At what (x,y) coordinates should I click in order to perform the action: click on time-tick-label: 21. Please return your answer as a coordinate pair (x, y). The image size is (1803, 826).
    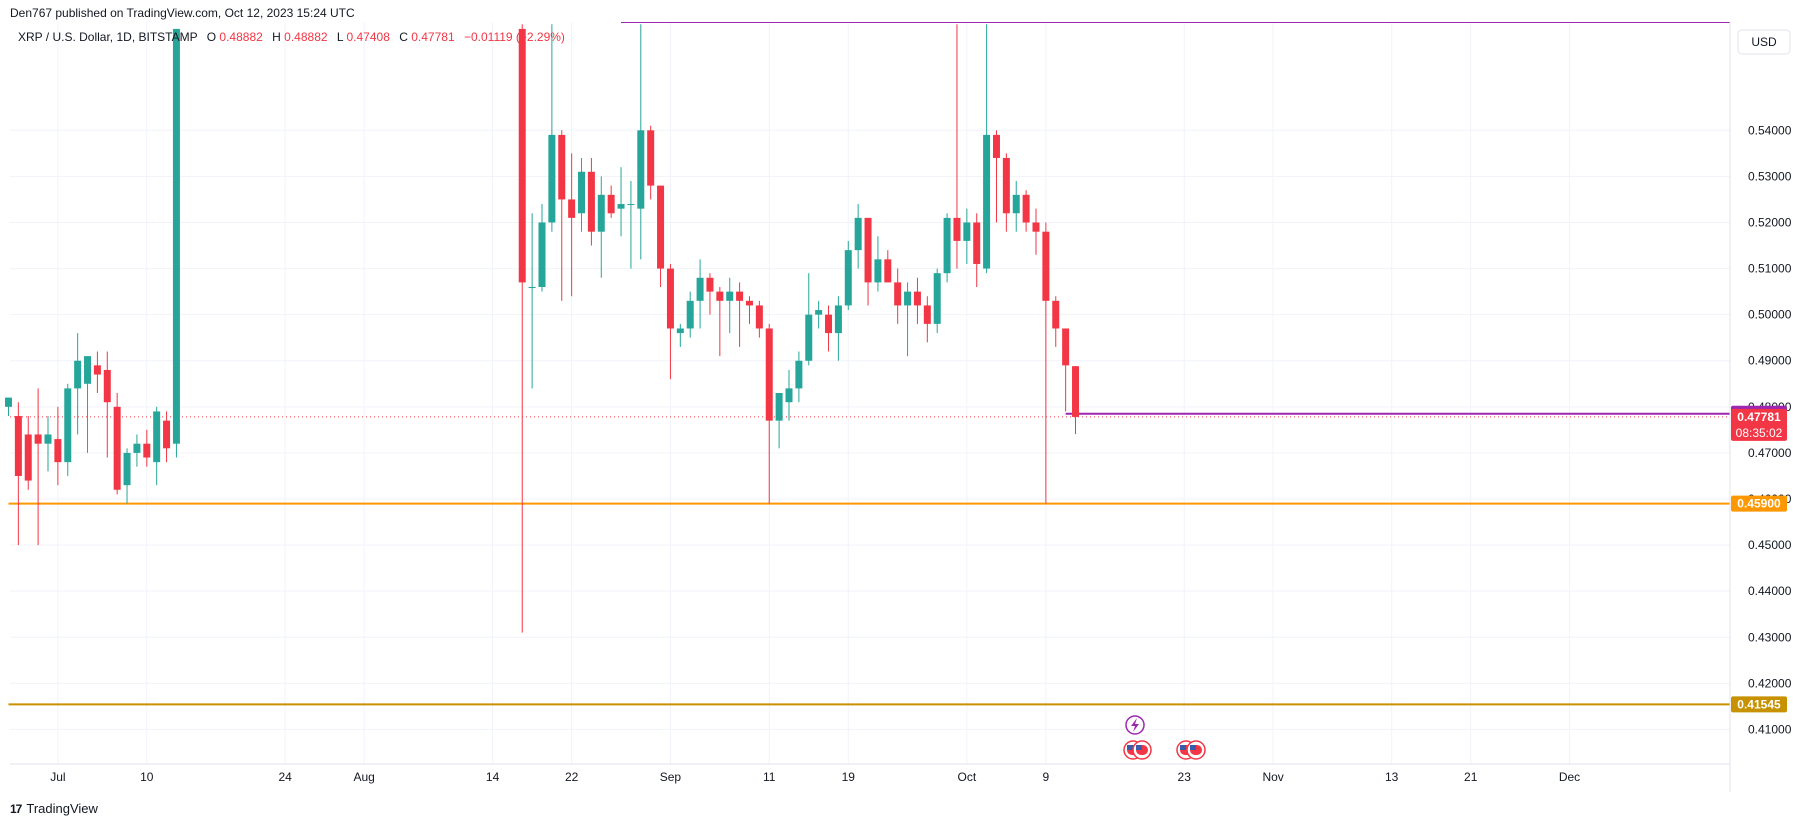
    Looking at the image, I should click on (1471, 777).